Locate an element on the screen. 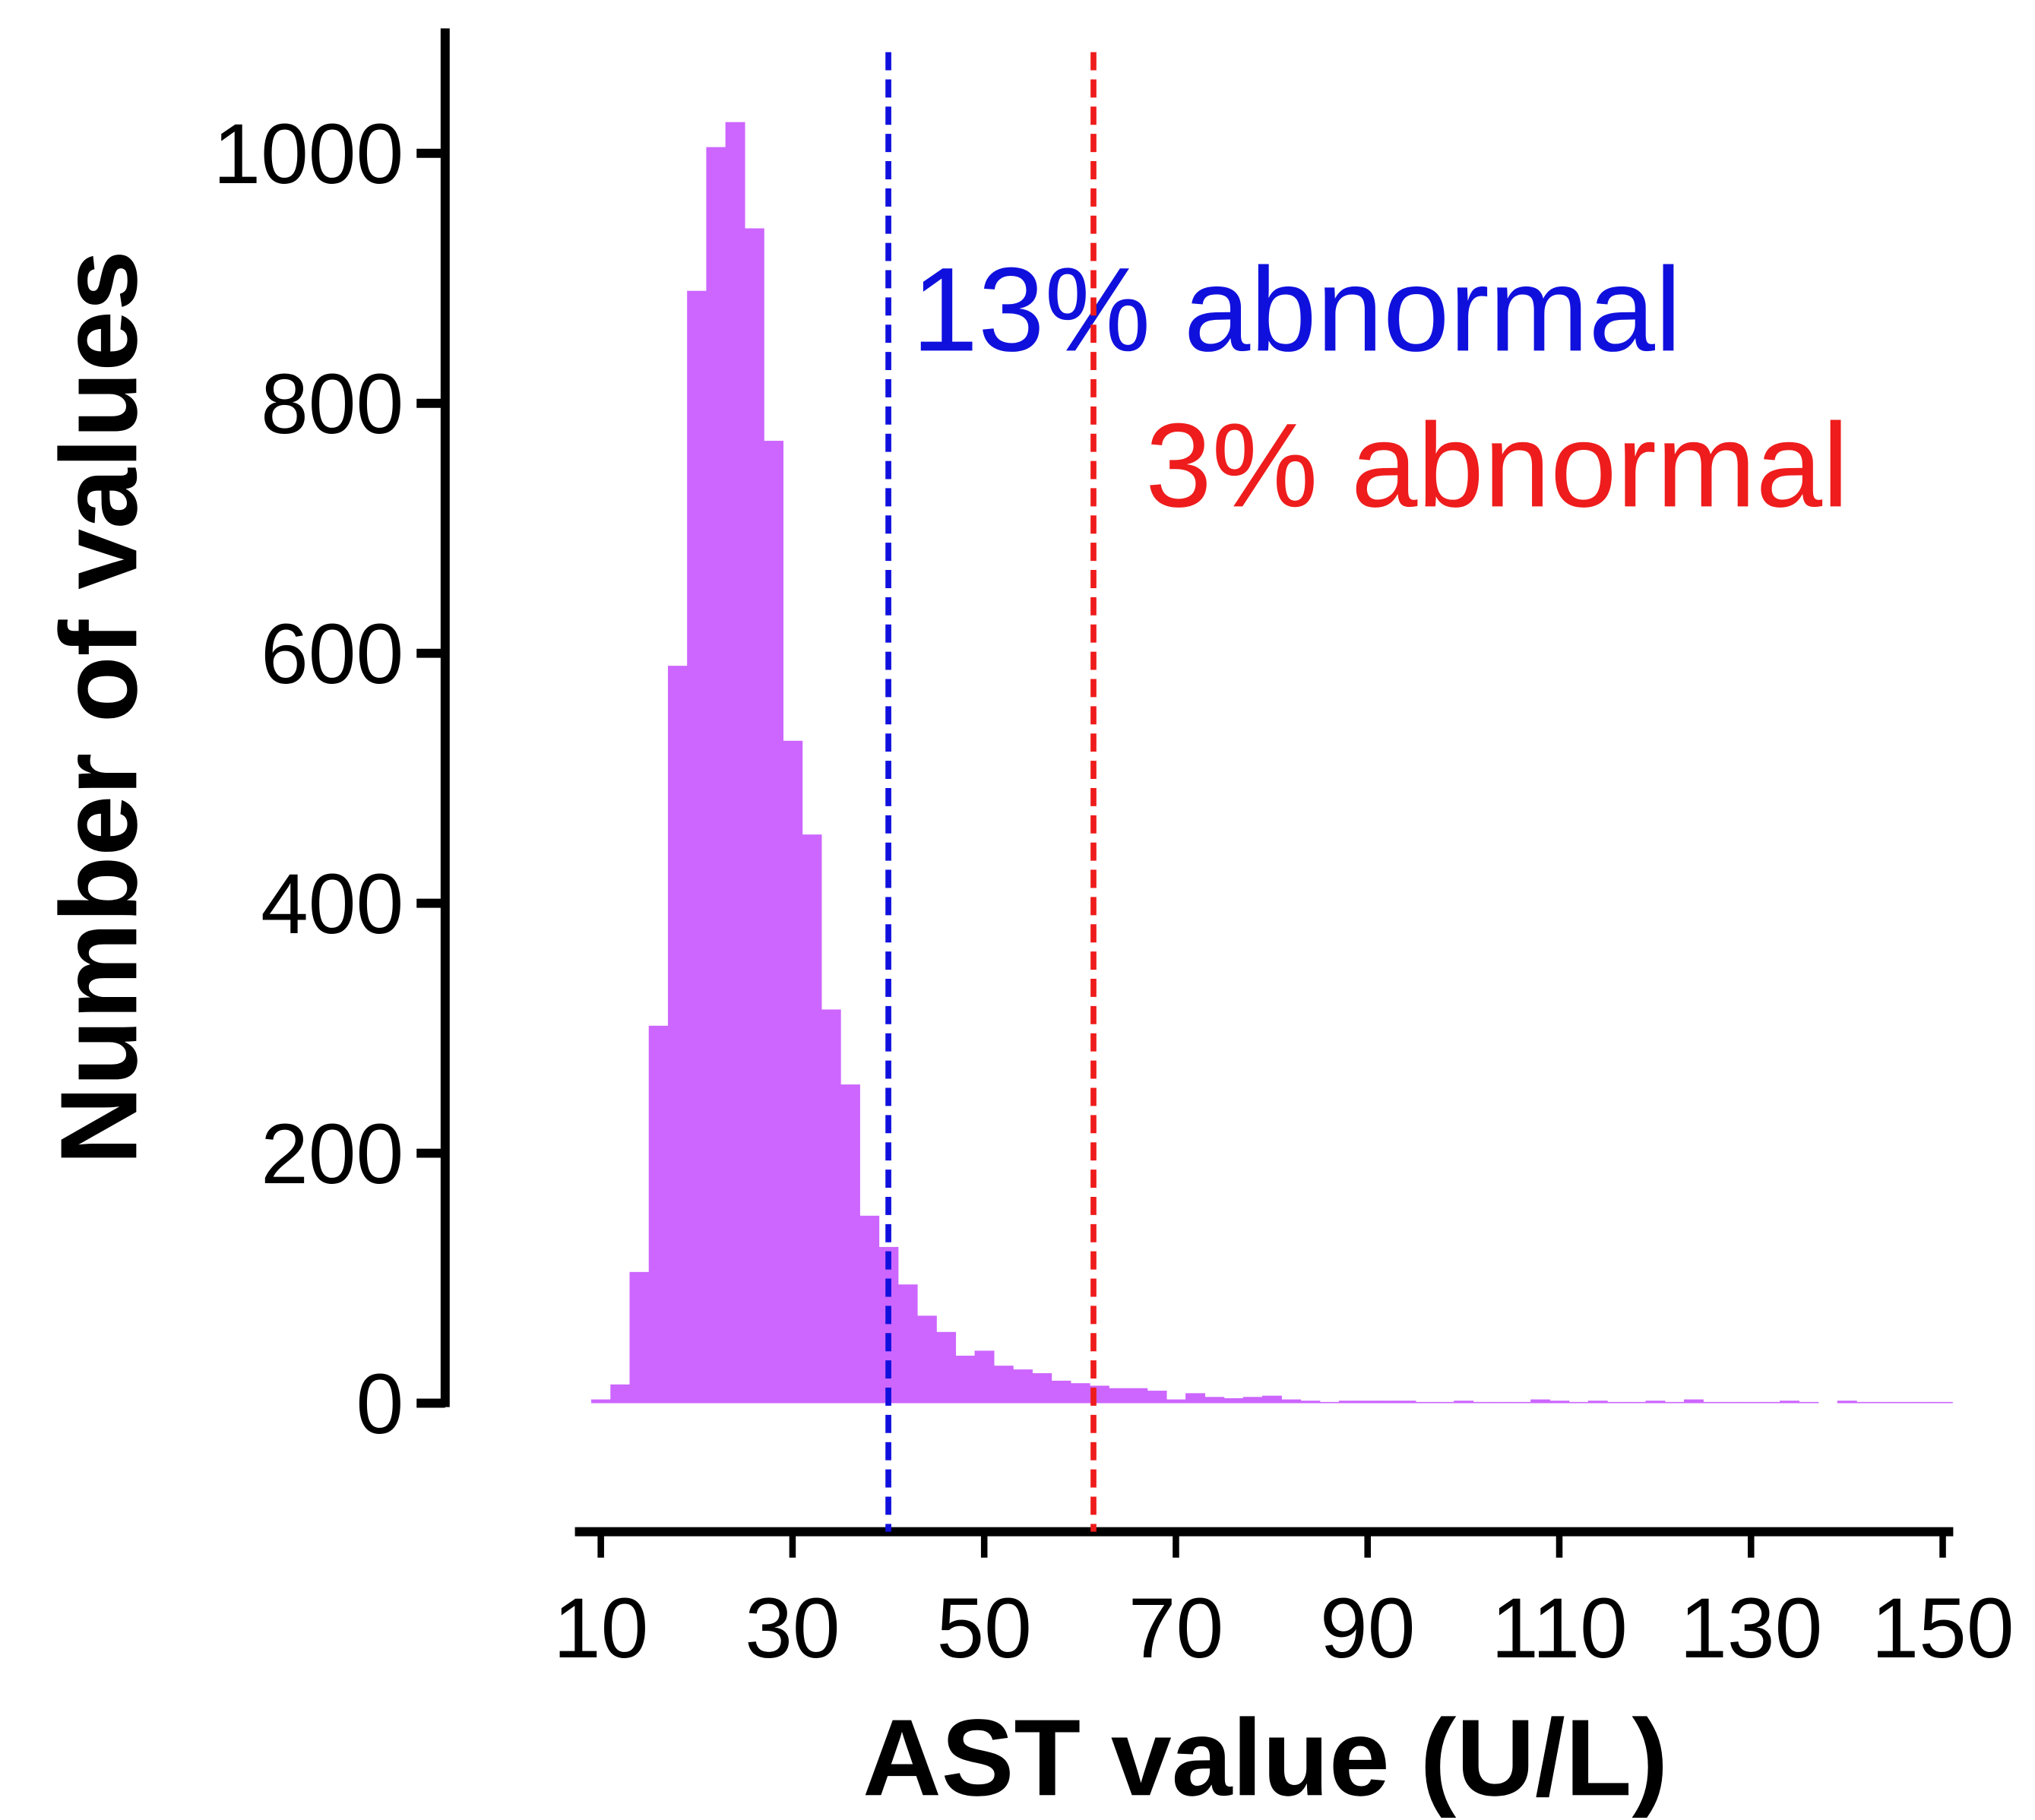  x-axis-title: AST value (U/L) is located at coordinates (1265, 1757).